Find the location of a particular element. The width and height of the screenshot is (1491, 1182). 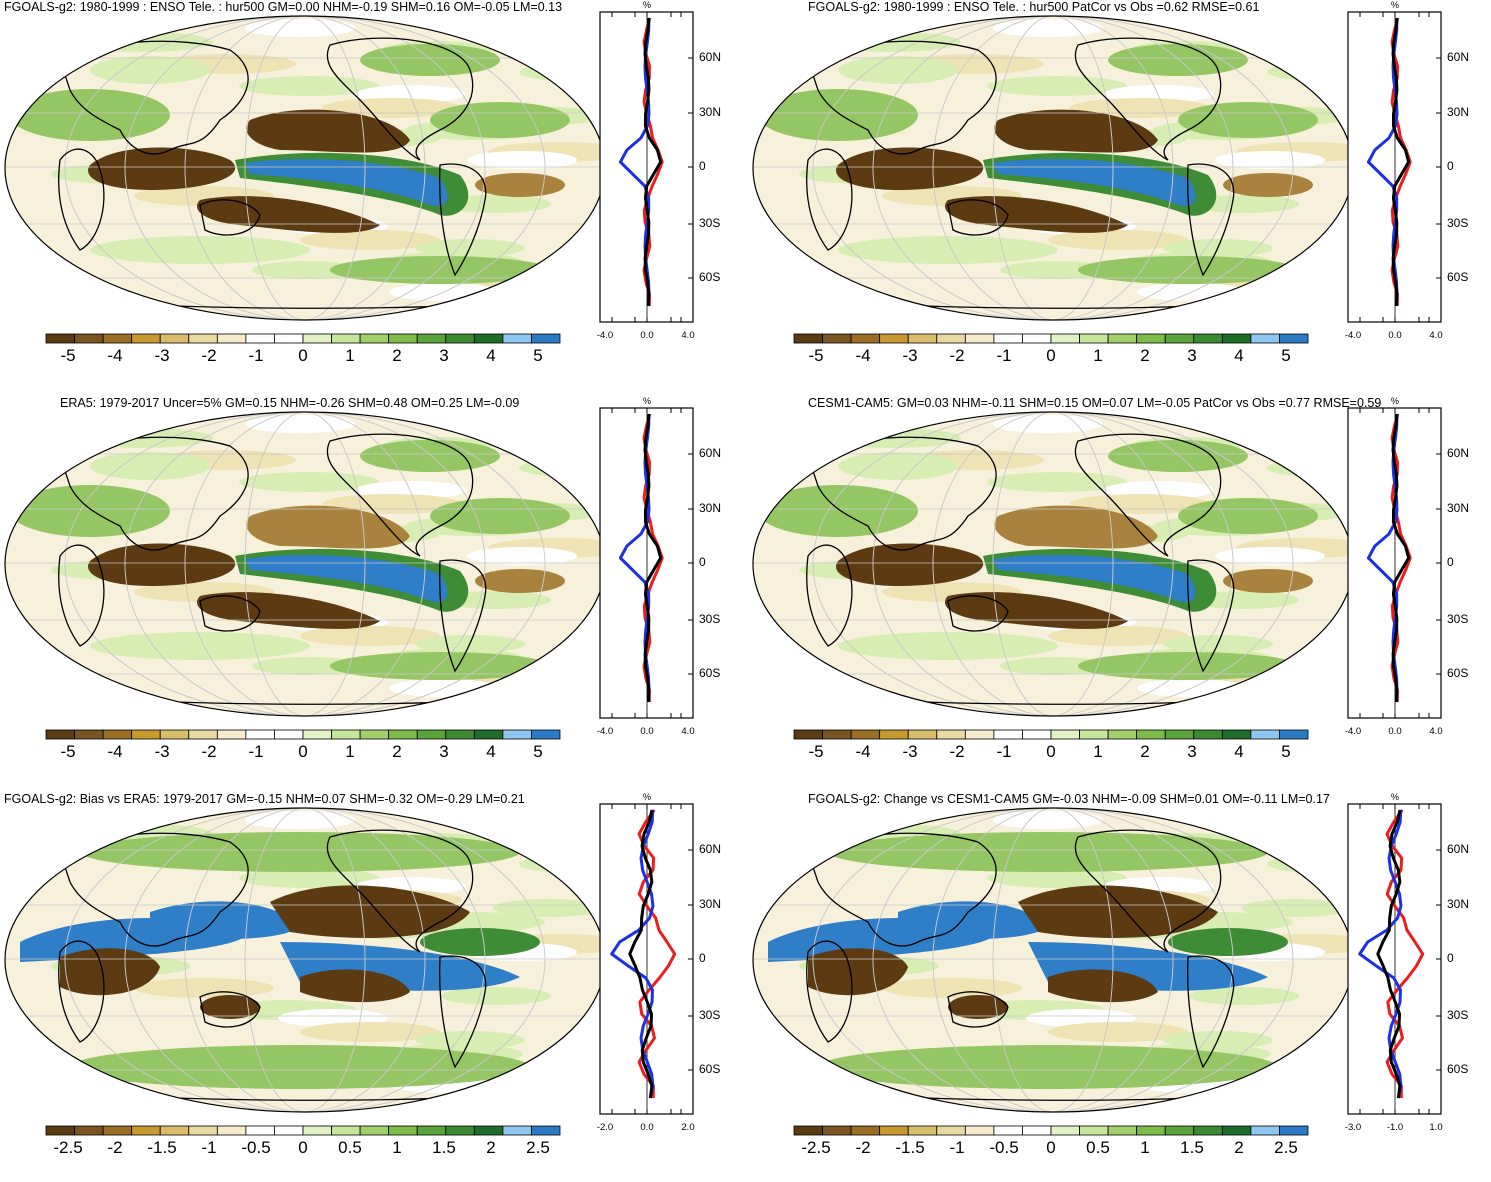

world-map is located at coordinates (305, 960).